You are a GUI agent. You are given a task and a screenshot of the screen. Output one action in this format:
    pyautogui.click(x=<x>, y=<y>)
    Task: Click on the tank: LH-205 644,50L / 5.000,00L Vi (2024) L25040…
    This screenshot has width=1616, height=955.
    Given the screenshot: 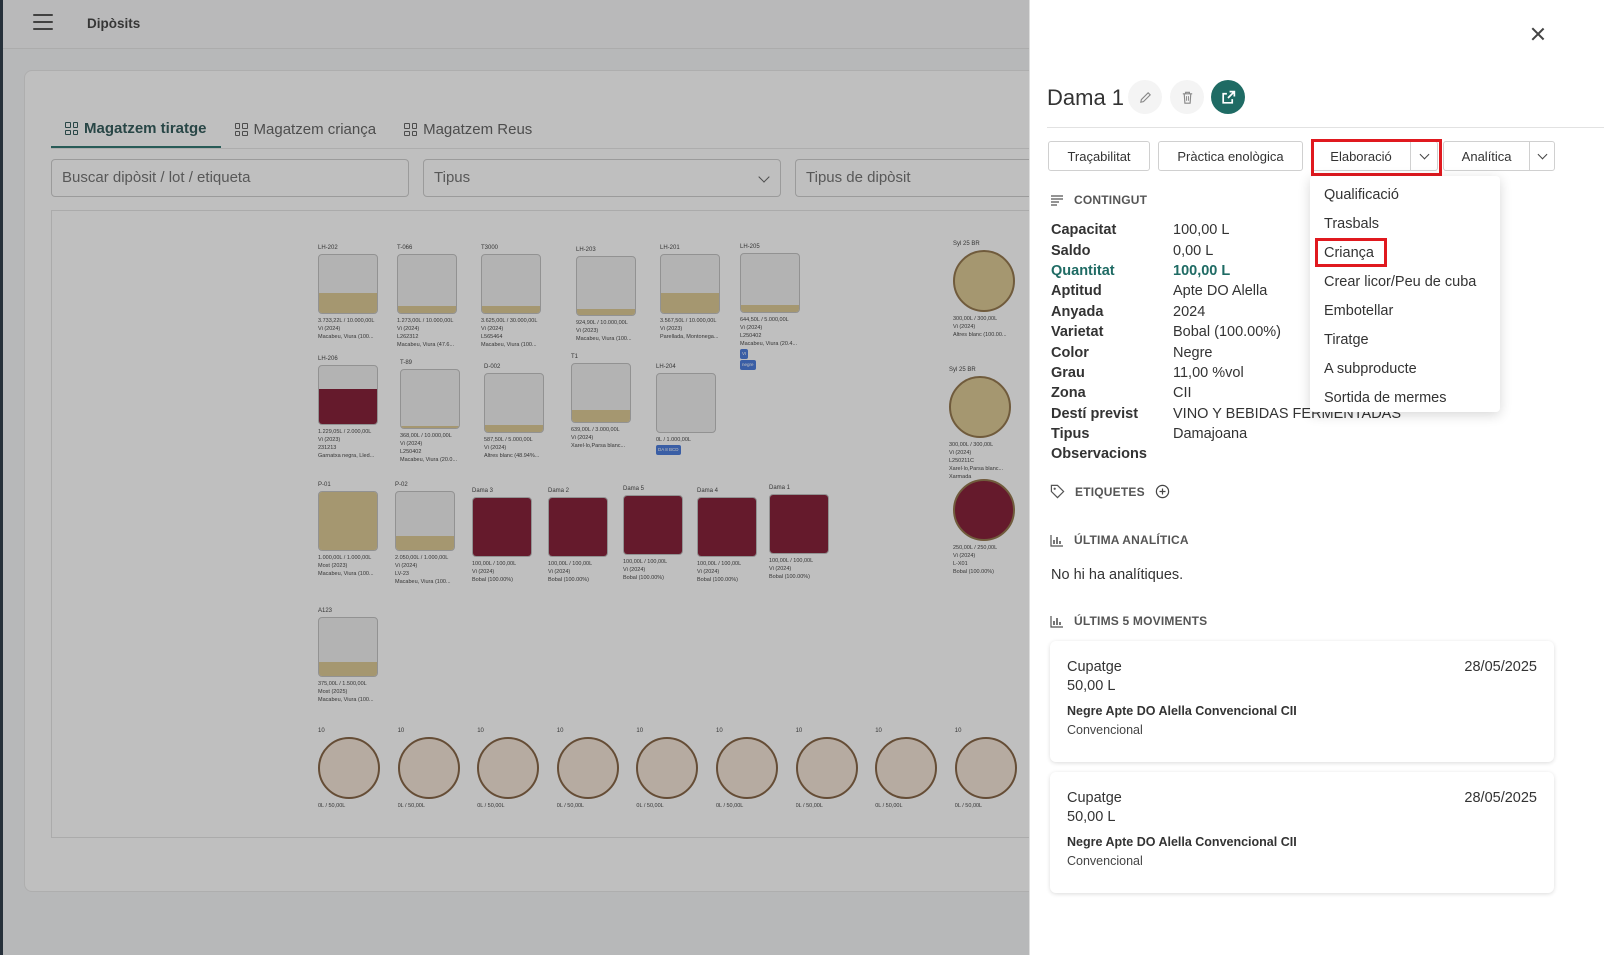 What is the action you would take?
    pyautogui.click(x=771, y=307)
    